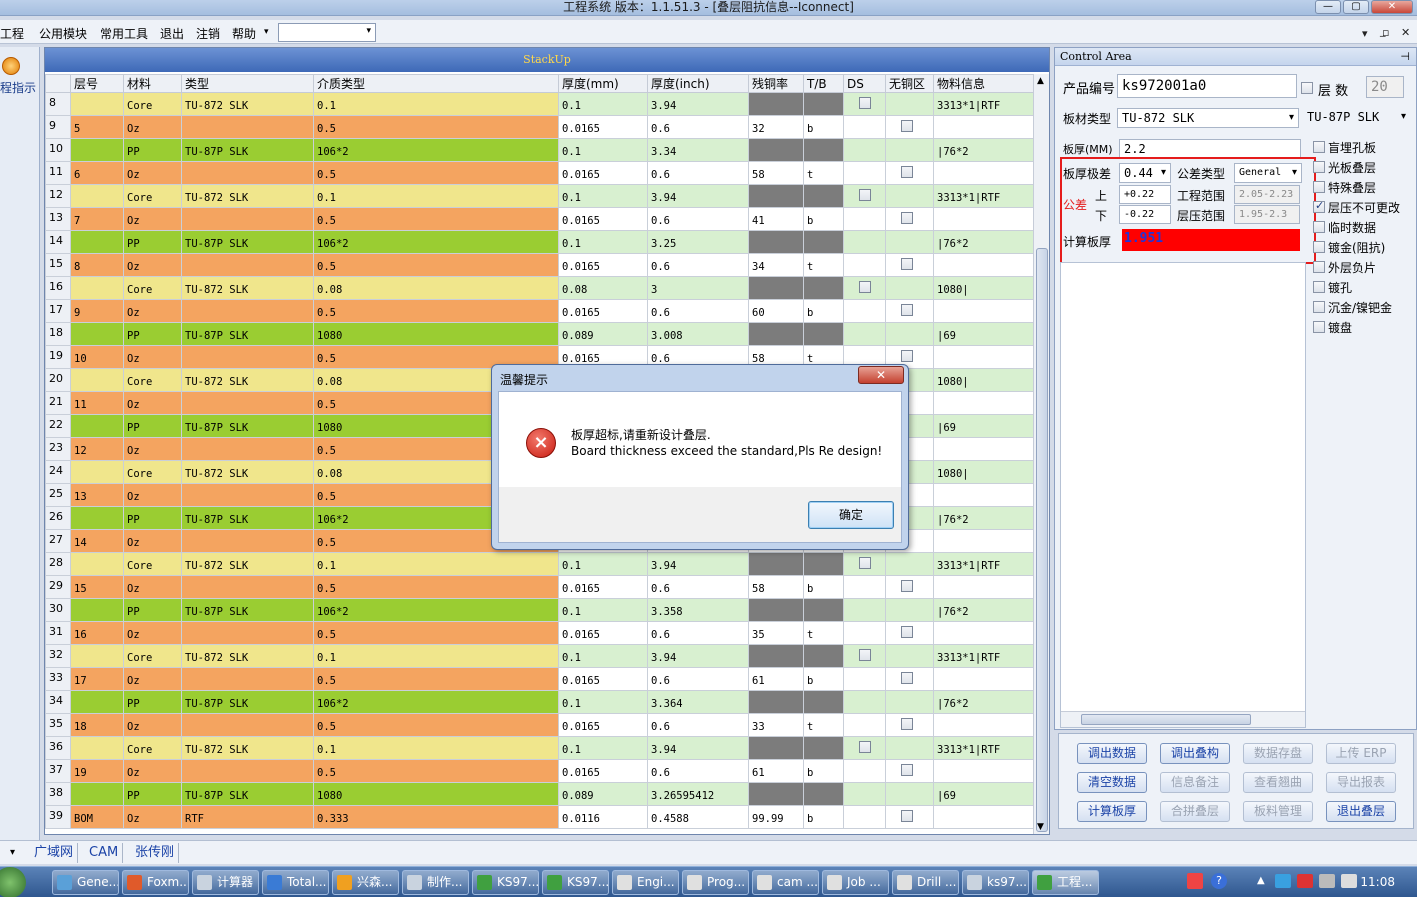 This screenshot has width=1417, height=897. I want to click on copper-ratio-cell: 58, so click(776, 173).